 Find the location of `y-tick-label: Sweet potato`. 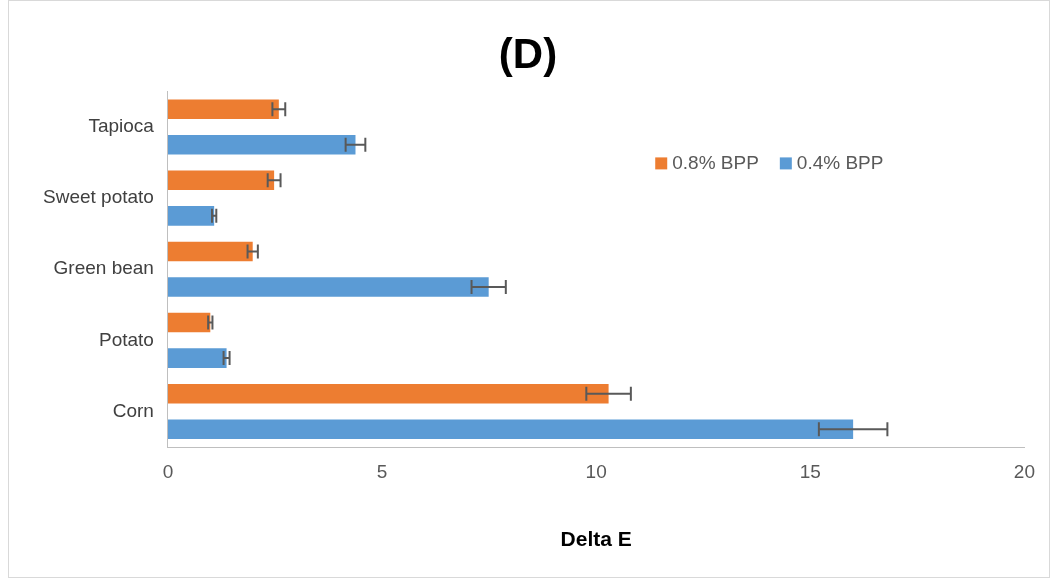

y-tick-label: Sweet potato is located at coordinates (98, 197).